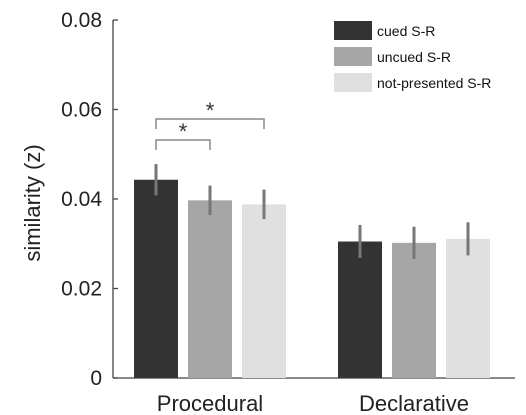  I want to click on y-tick-label: 0.02, so click(81, 289).